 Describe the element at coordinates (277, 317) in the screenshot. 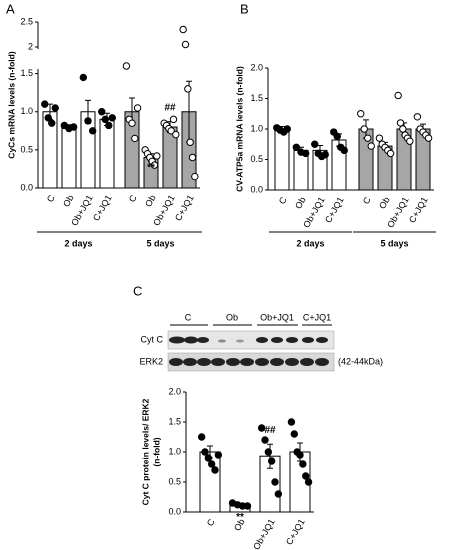

I see `lane-label: Ob+JQ1` at that location.